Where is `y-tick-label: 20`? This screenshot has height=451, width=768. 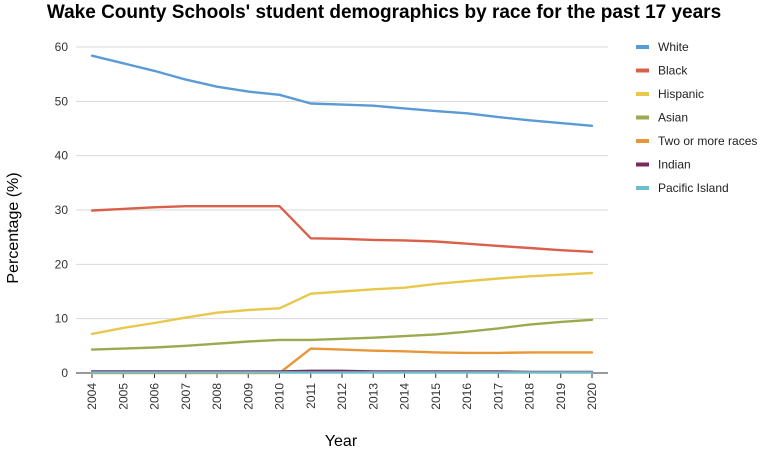 y-tick-label: 20 is located at coordinates (62, 264).